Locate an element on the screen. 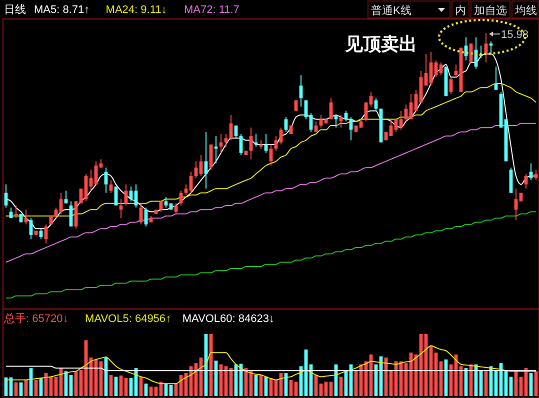 This screenshot has width=539, height=398. text: 均线 is located at coordinates (525, 10).